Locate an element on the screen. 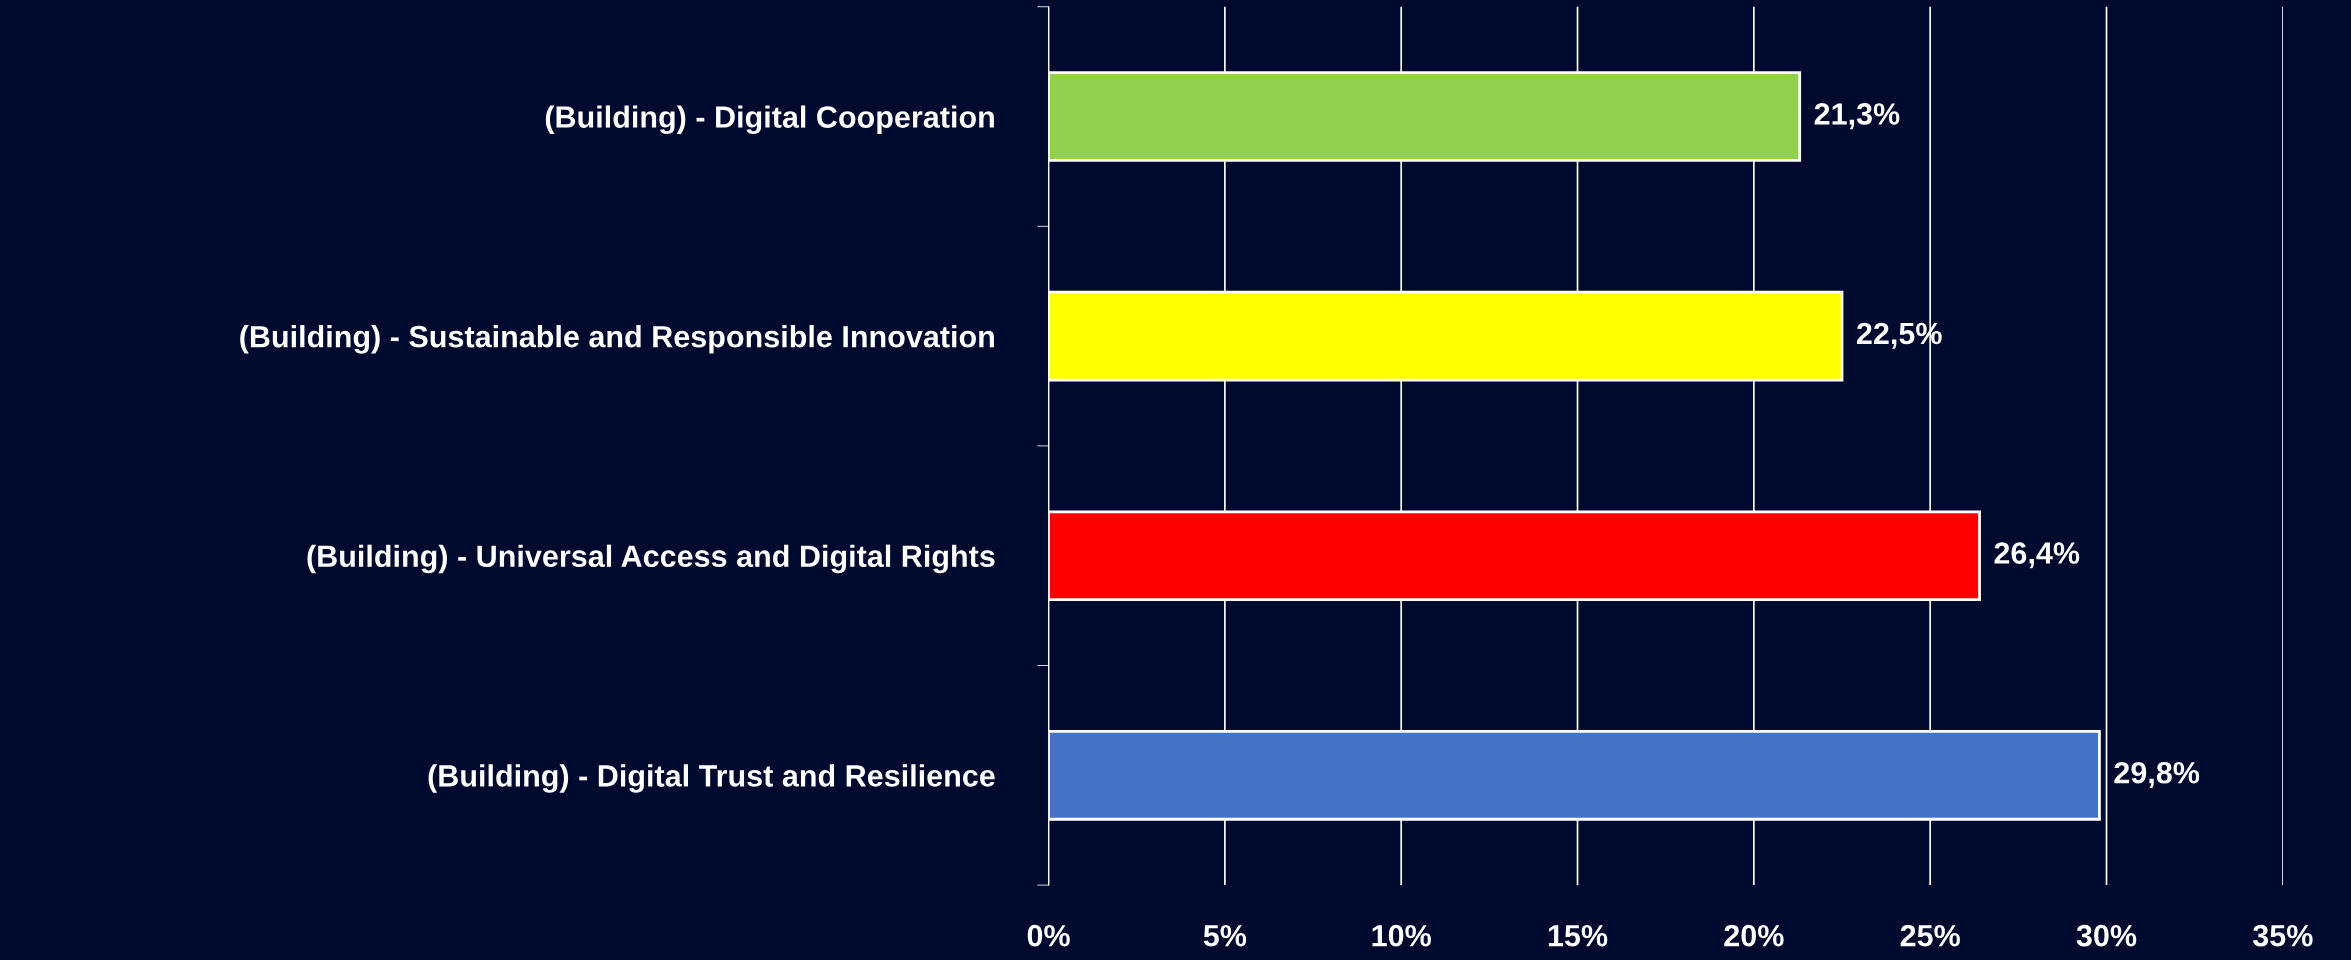 The width and height of the screenshot is (2351, 960). data-label: 21,3% is located at coordinates (1857, 116).